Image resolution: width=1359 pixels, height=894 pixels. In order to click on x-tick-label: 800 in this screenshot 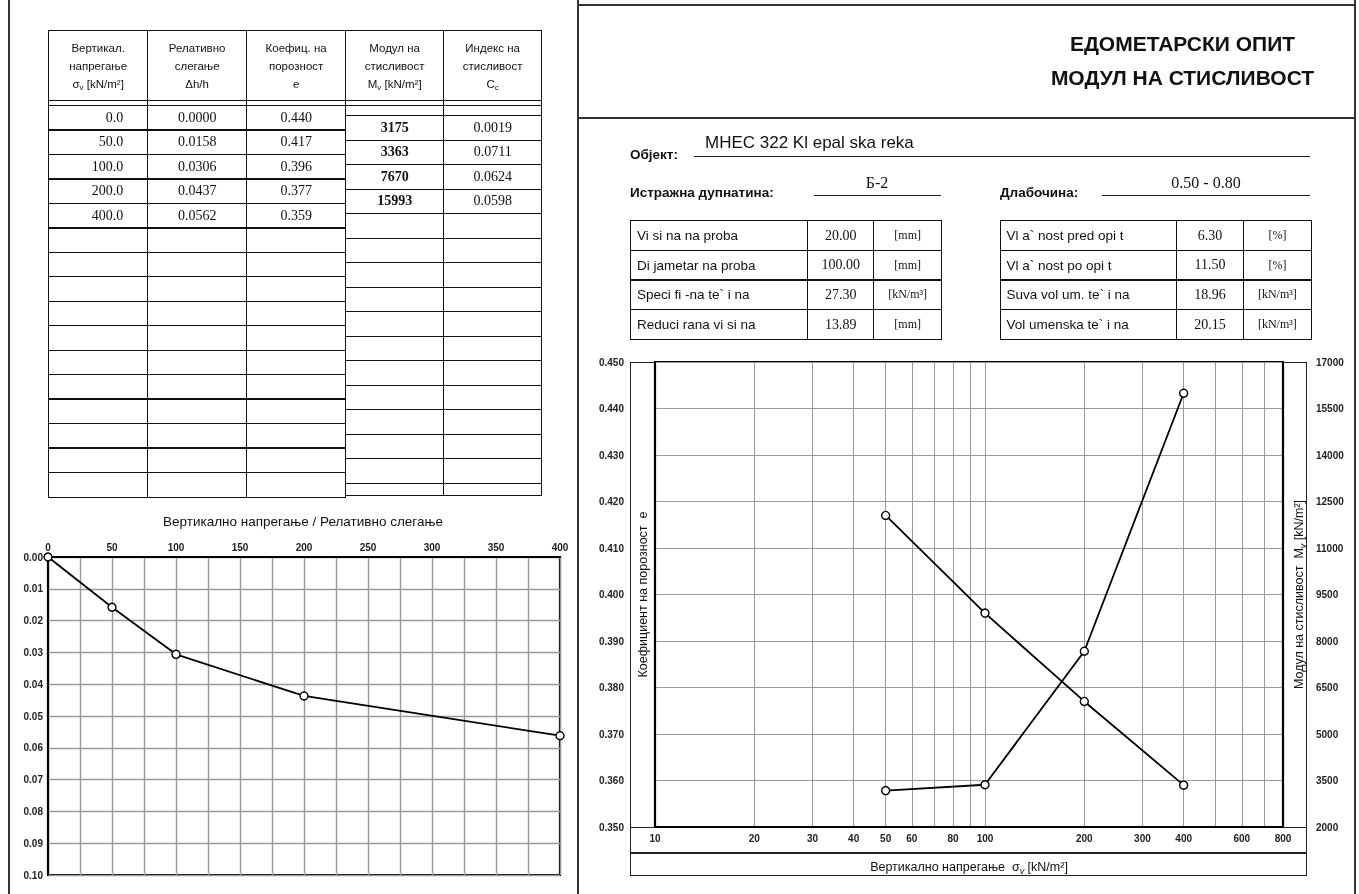, I will do `click(1283, 838)`.